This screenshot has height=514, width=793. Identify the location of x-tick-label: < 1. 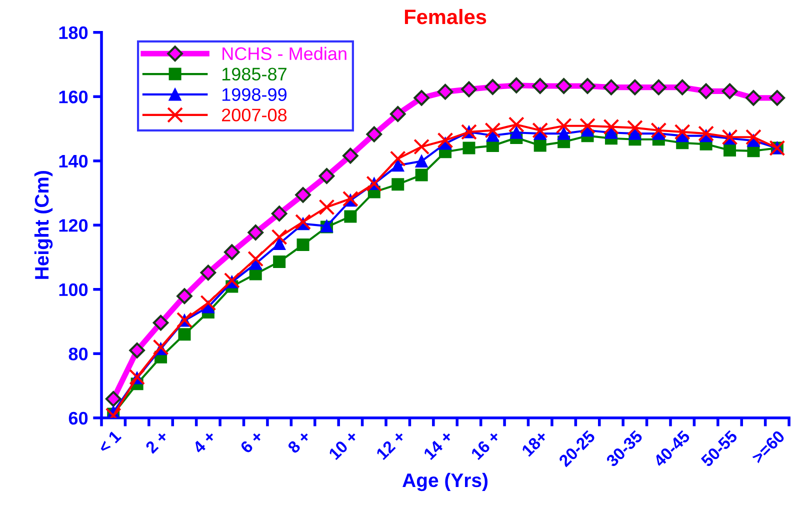
(110, 442).